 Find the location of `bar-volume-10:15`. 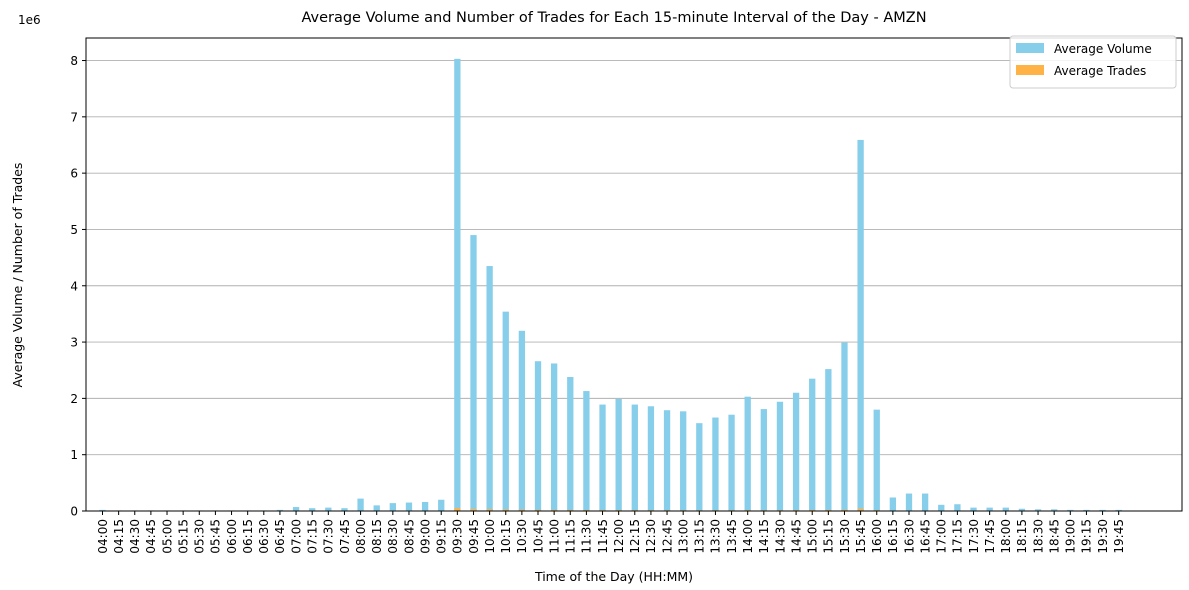

bar-volume-10:15 is located at coordinates (505, 411).